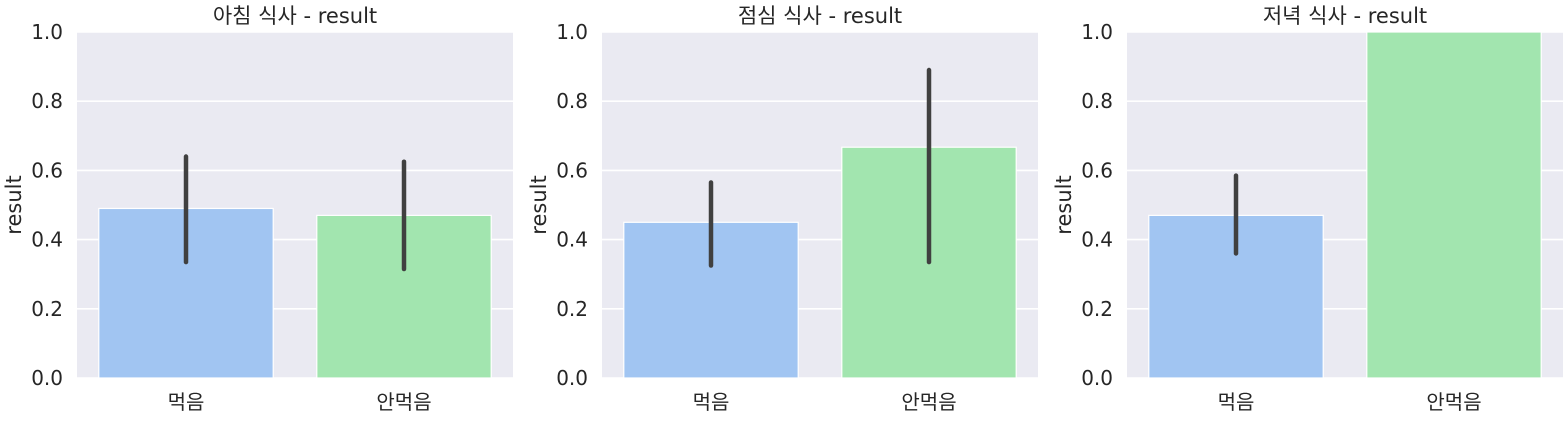 This screenshot has width=1568, height=425. What do you see at coordinates (1345, 16) in the screenshot?
I see `chart-title: 저녁 식사 - result` at bounding box center [1345, 16].